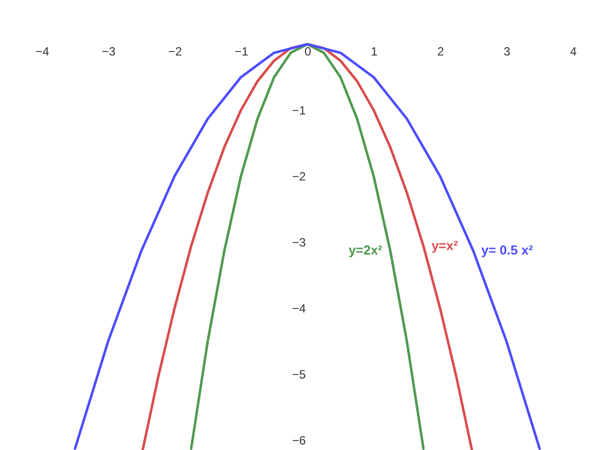  What do you see at coordinates (507, 250) in the screenshot?
I see `series-label: y= 0.5 x²` at bounding box center [507, 250].